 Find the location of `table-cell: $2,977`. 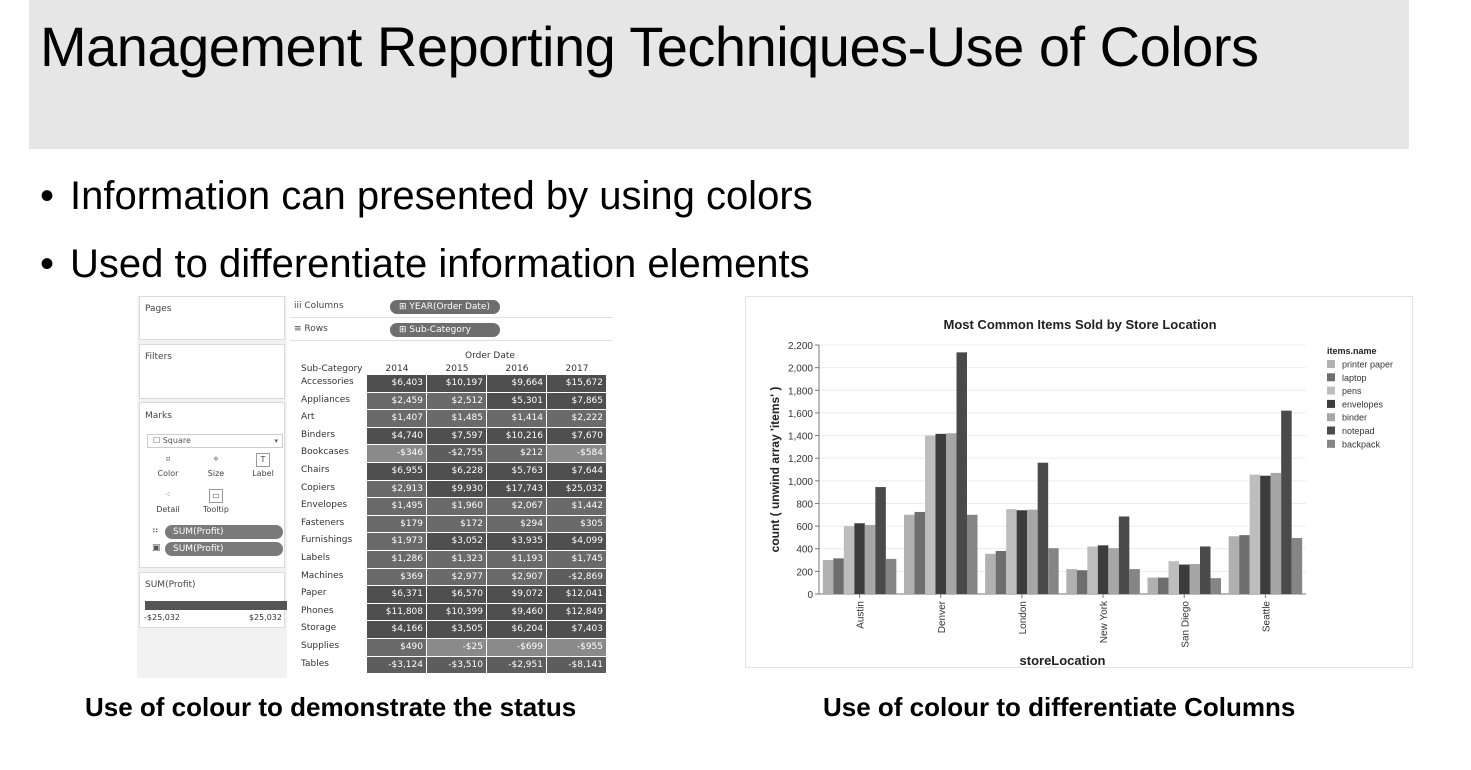

table-cell: $2,977 is located at coordinates (457, 577).